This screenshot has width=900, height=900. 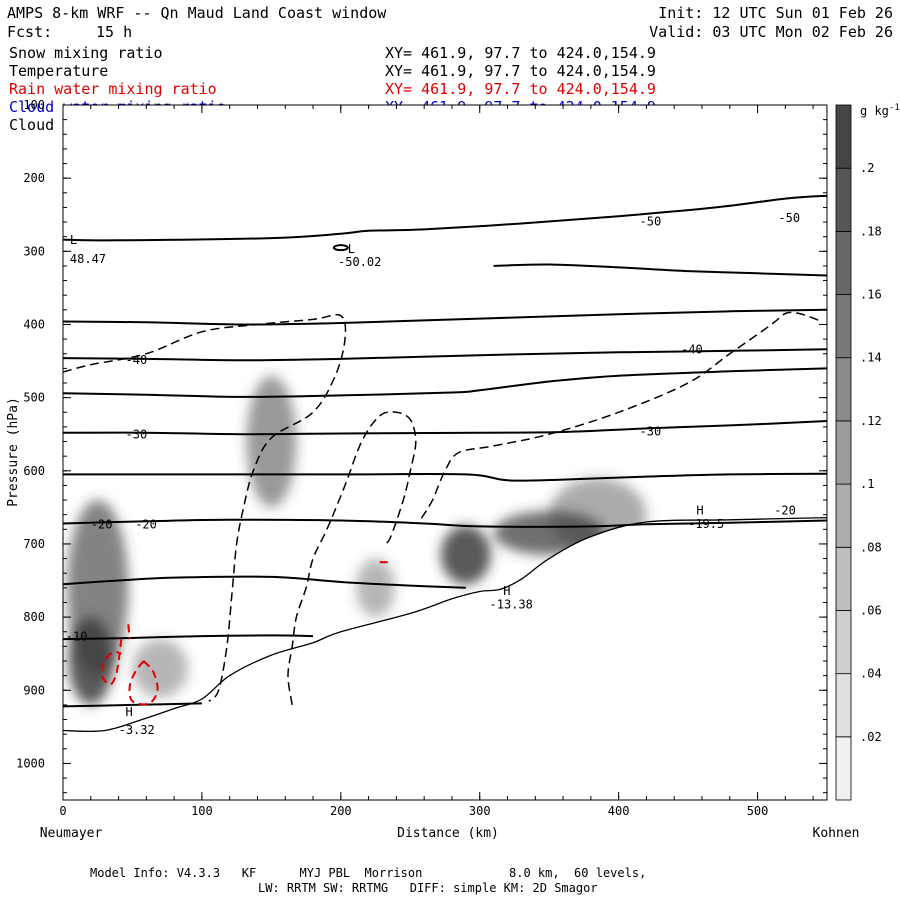 I want to click on y-tick-label: 900, so click(x=34, y=690).